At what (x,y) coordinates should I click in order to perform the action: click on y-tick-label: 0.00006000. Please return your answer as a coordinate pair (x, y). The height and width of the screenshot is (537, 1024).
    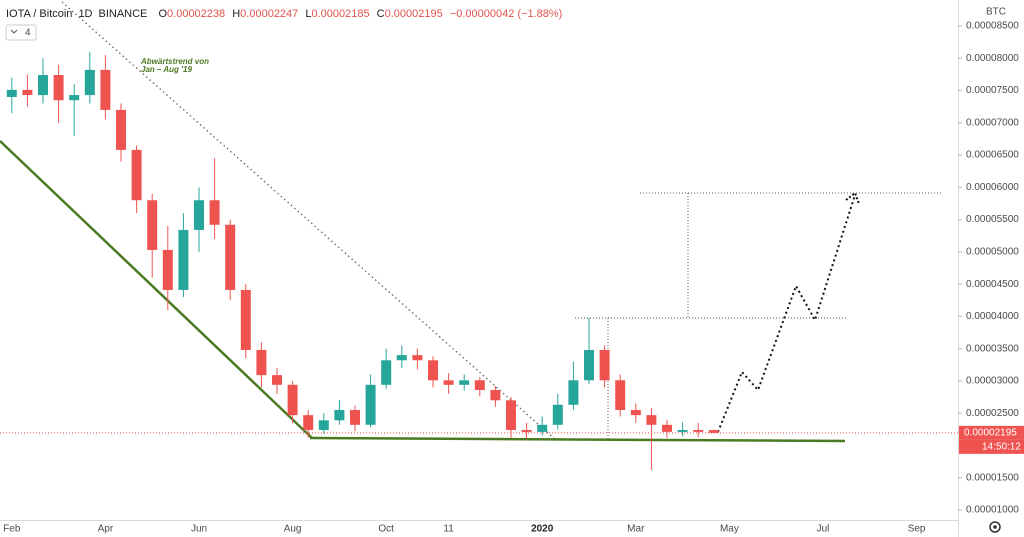
    Looking at the image, I should click on (992, 187).